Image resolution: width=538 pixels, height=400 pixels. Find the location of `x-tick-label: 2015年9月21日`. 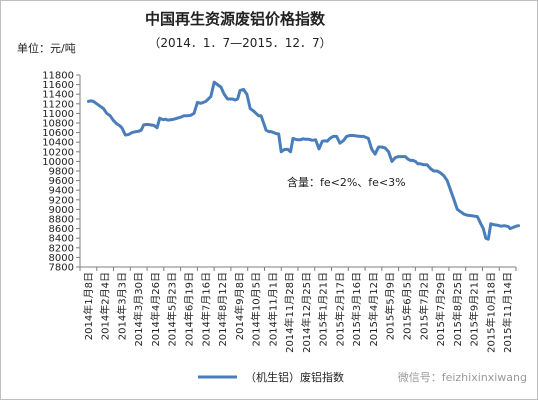

x-tick-label: 2015年9月21日 is located at coordinates (474, 309).